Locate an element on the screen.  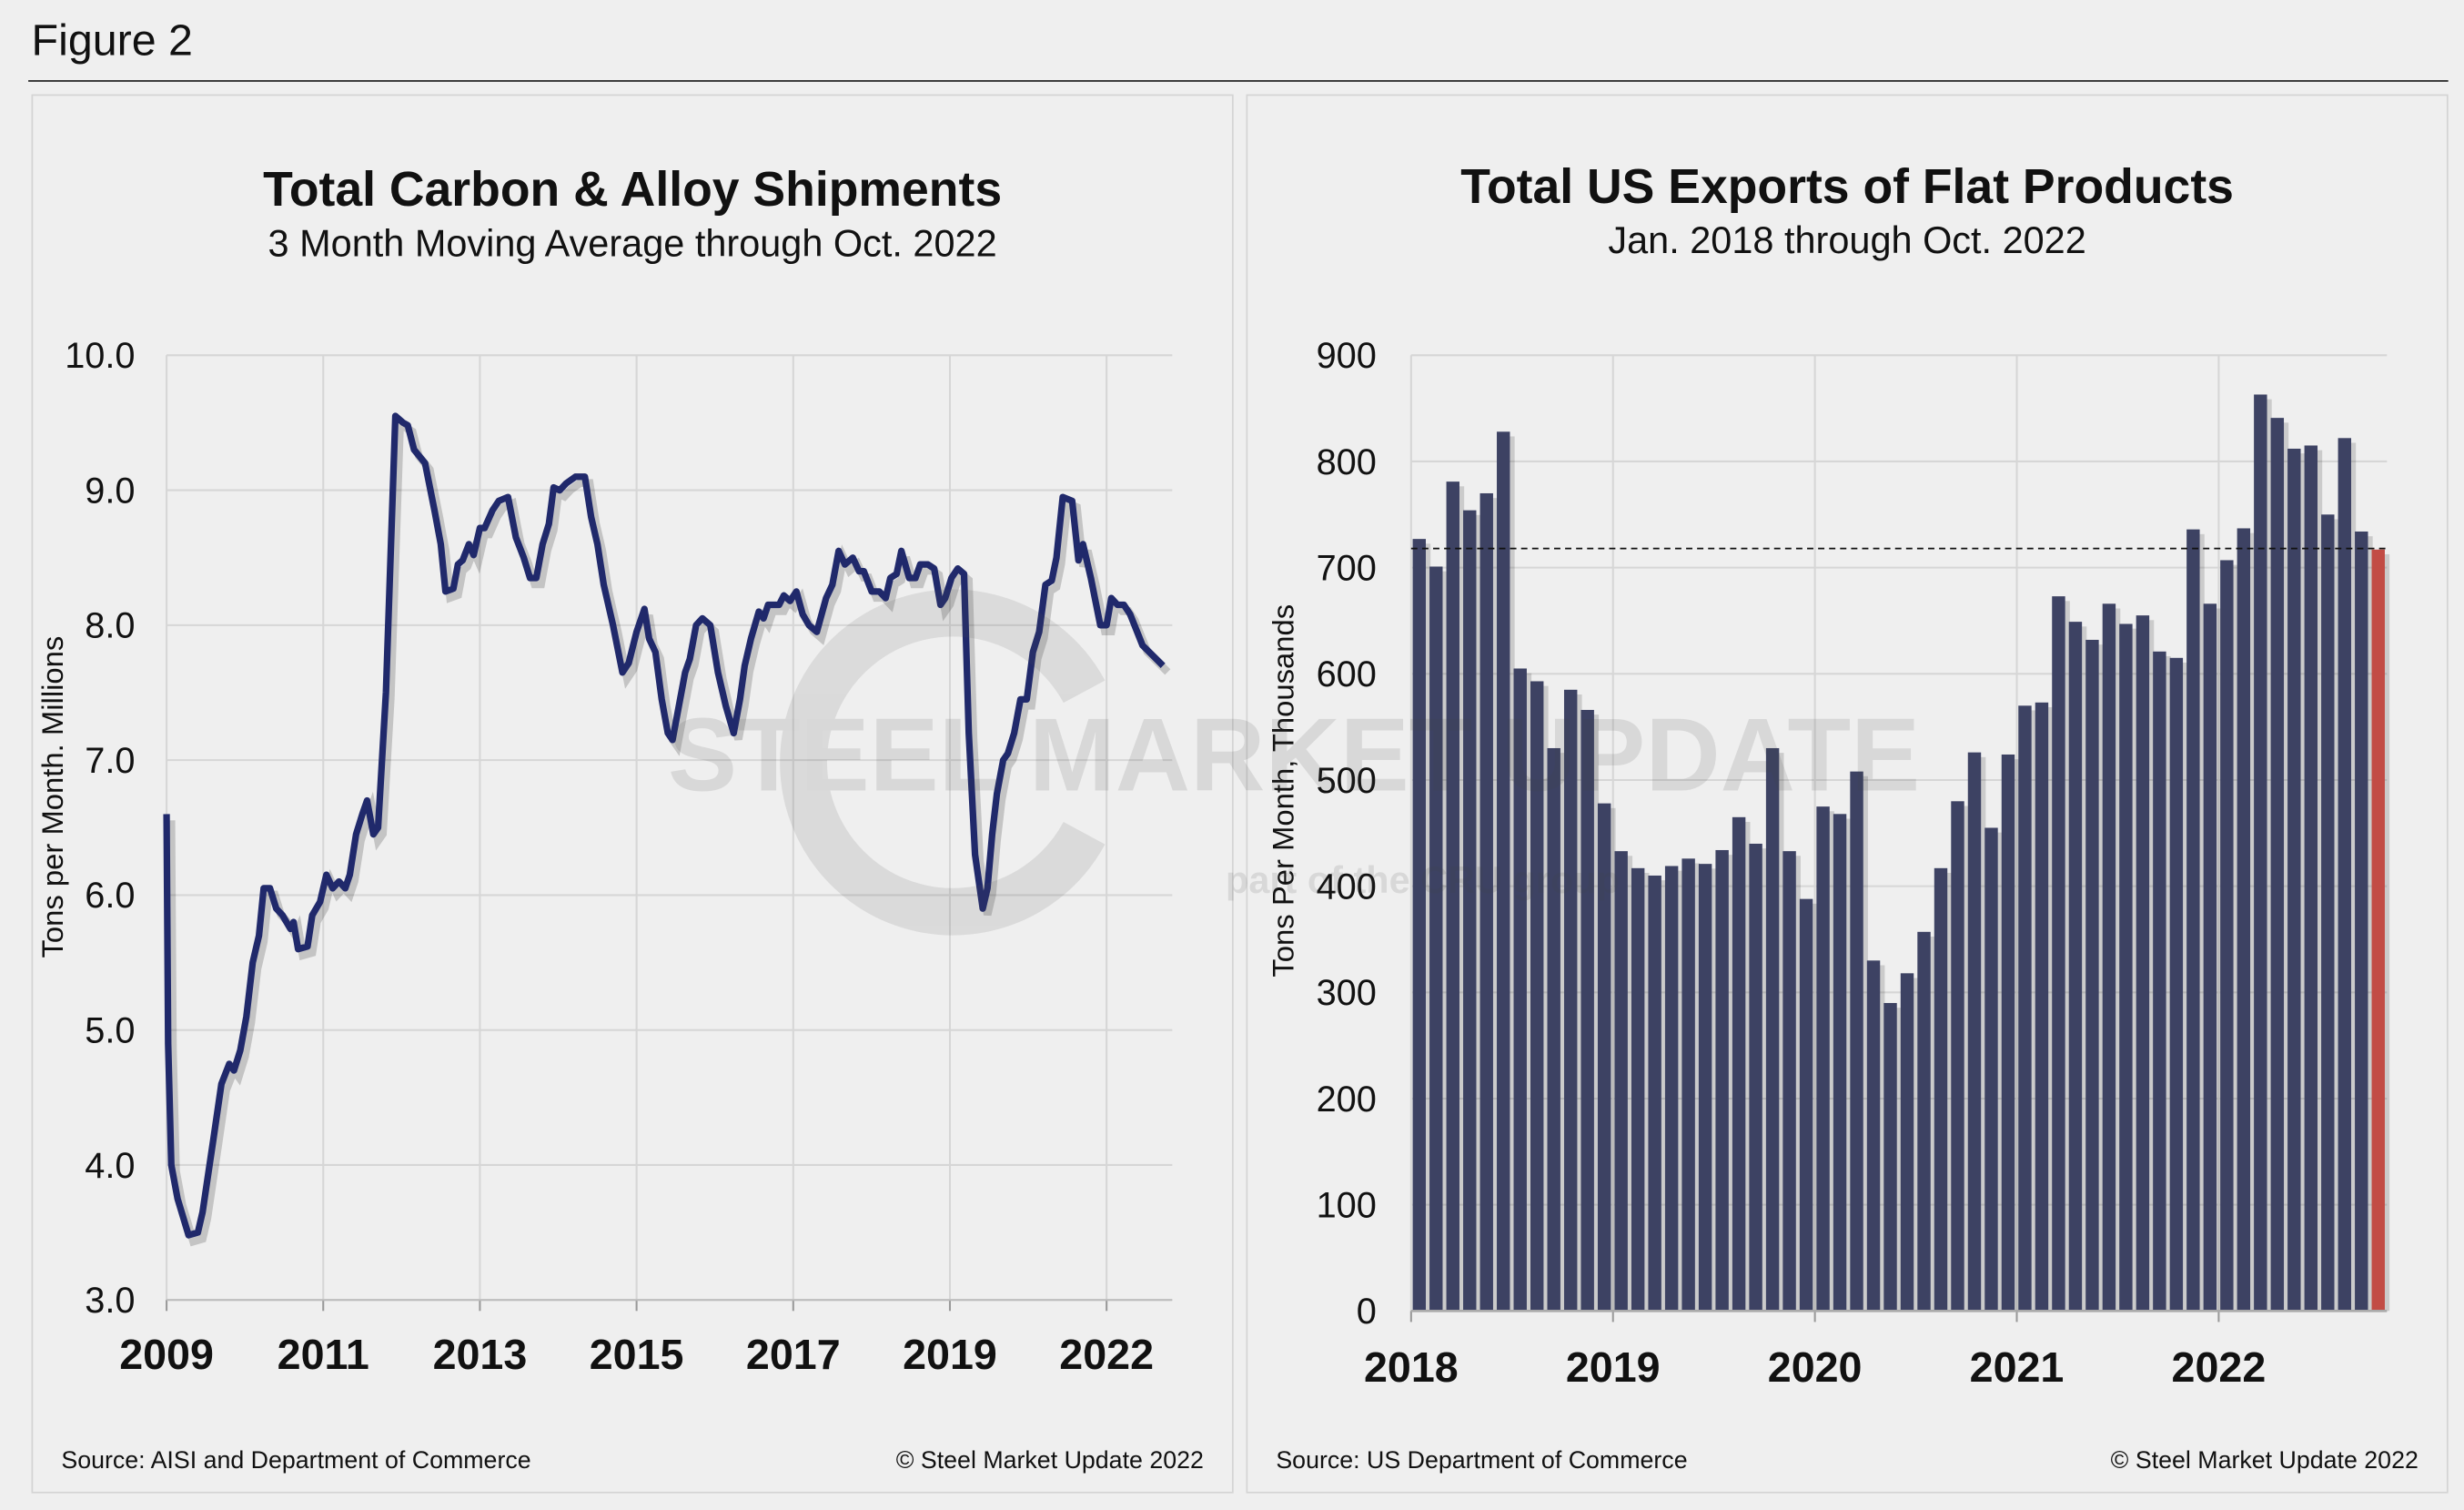
y-axis-title: Tons per Month. Millions is located at coordinates (54, 796).